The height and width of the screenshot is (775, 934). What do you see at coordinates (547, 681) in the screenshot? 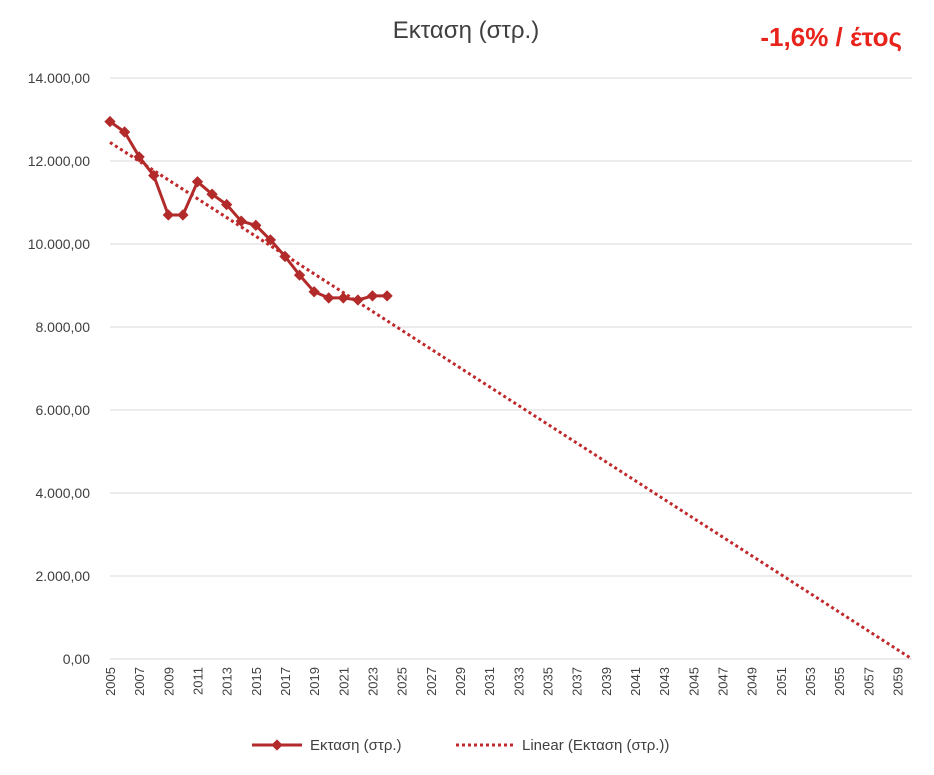
I see `x-tick-label: 2035` at bounding box center [547, 681].